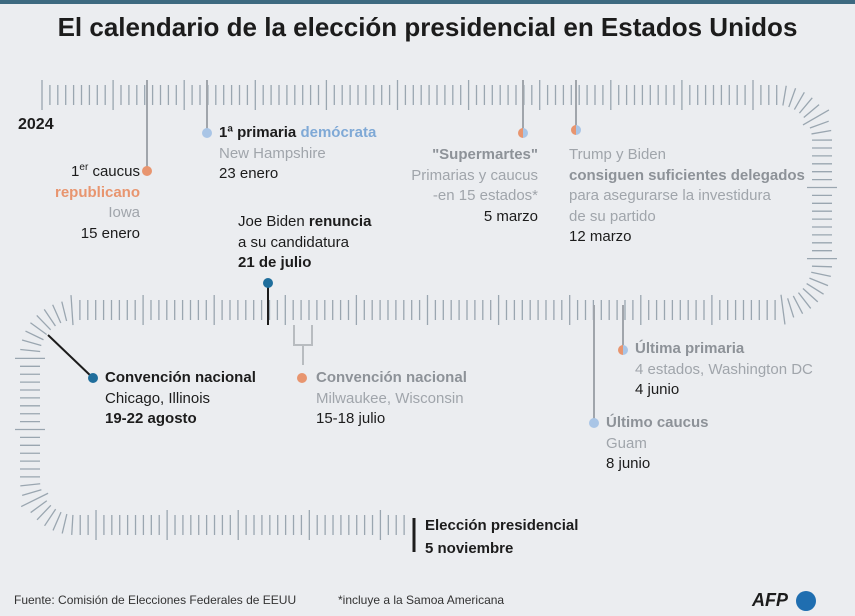 The height and width of the screenshot is (616, 855). I want to click on text: Guam, so click(626, 443).